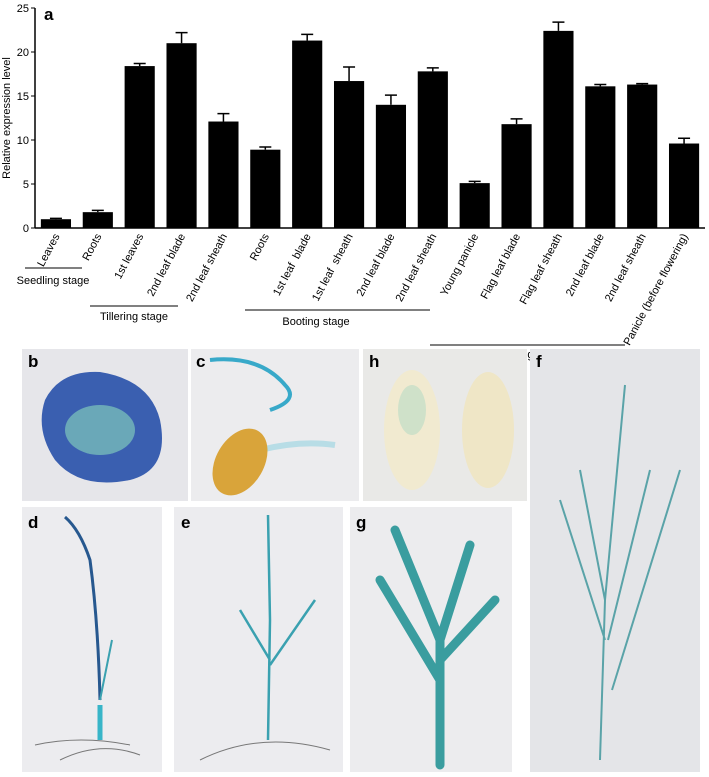 The height and width of the screenshot is (777, 709). What do you see at coordinates (129, 256) in the screenshot?
I see `x-tick-label: 1st leaves` at bounding box center [129, 256].